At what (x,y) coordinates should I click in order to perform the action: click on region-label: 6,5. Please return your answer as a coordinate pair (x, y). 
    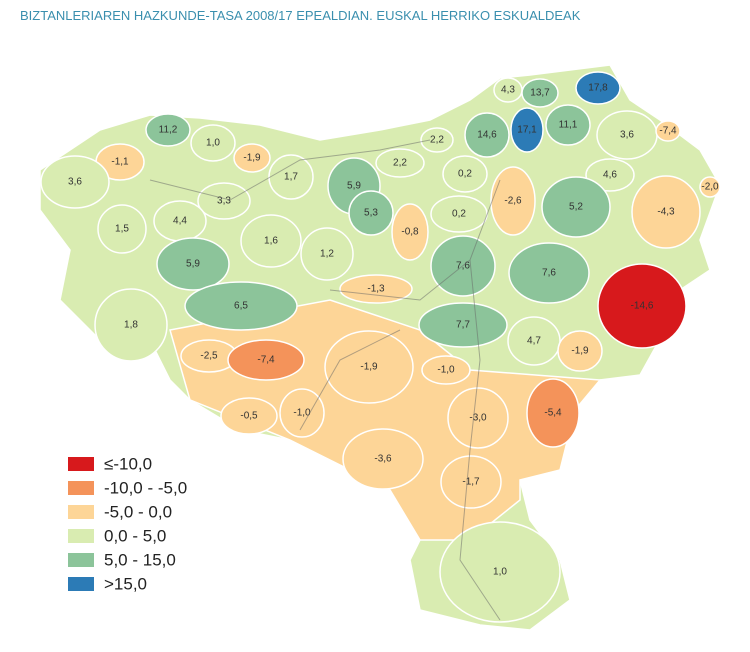
    Looking at the image, I should click on (241, 306).